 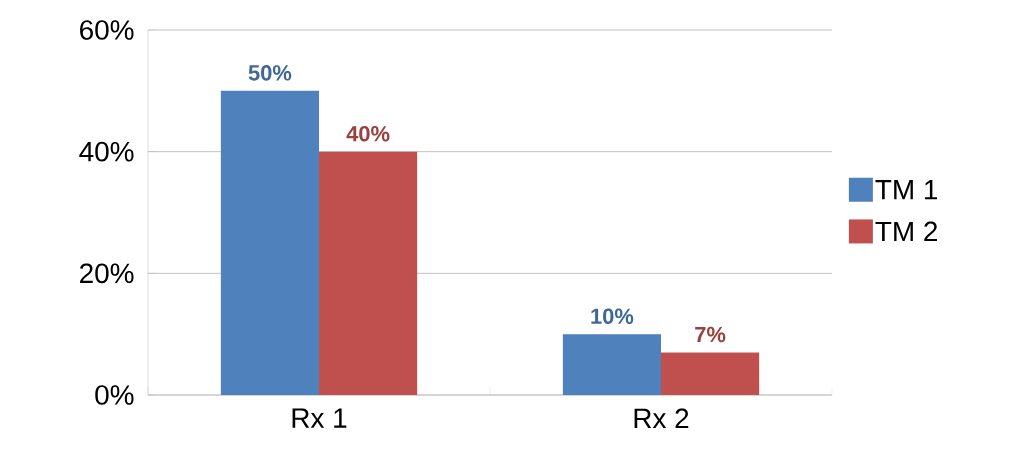 What do you see at coordinates (107, 273) in the screenshot?
I see `y-tick-label: 20%` at bounding box center [107, 273].